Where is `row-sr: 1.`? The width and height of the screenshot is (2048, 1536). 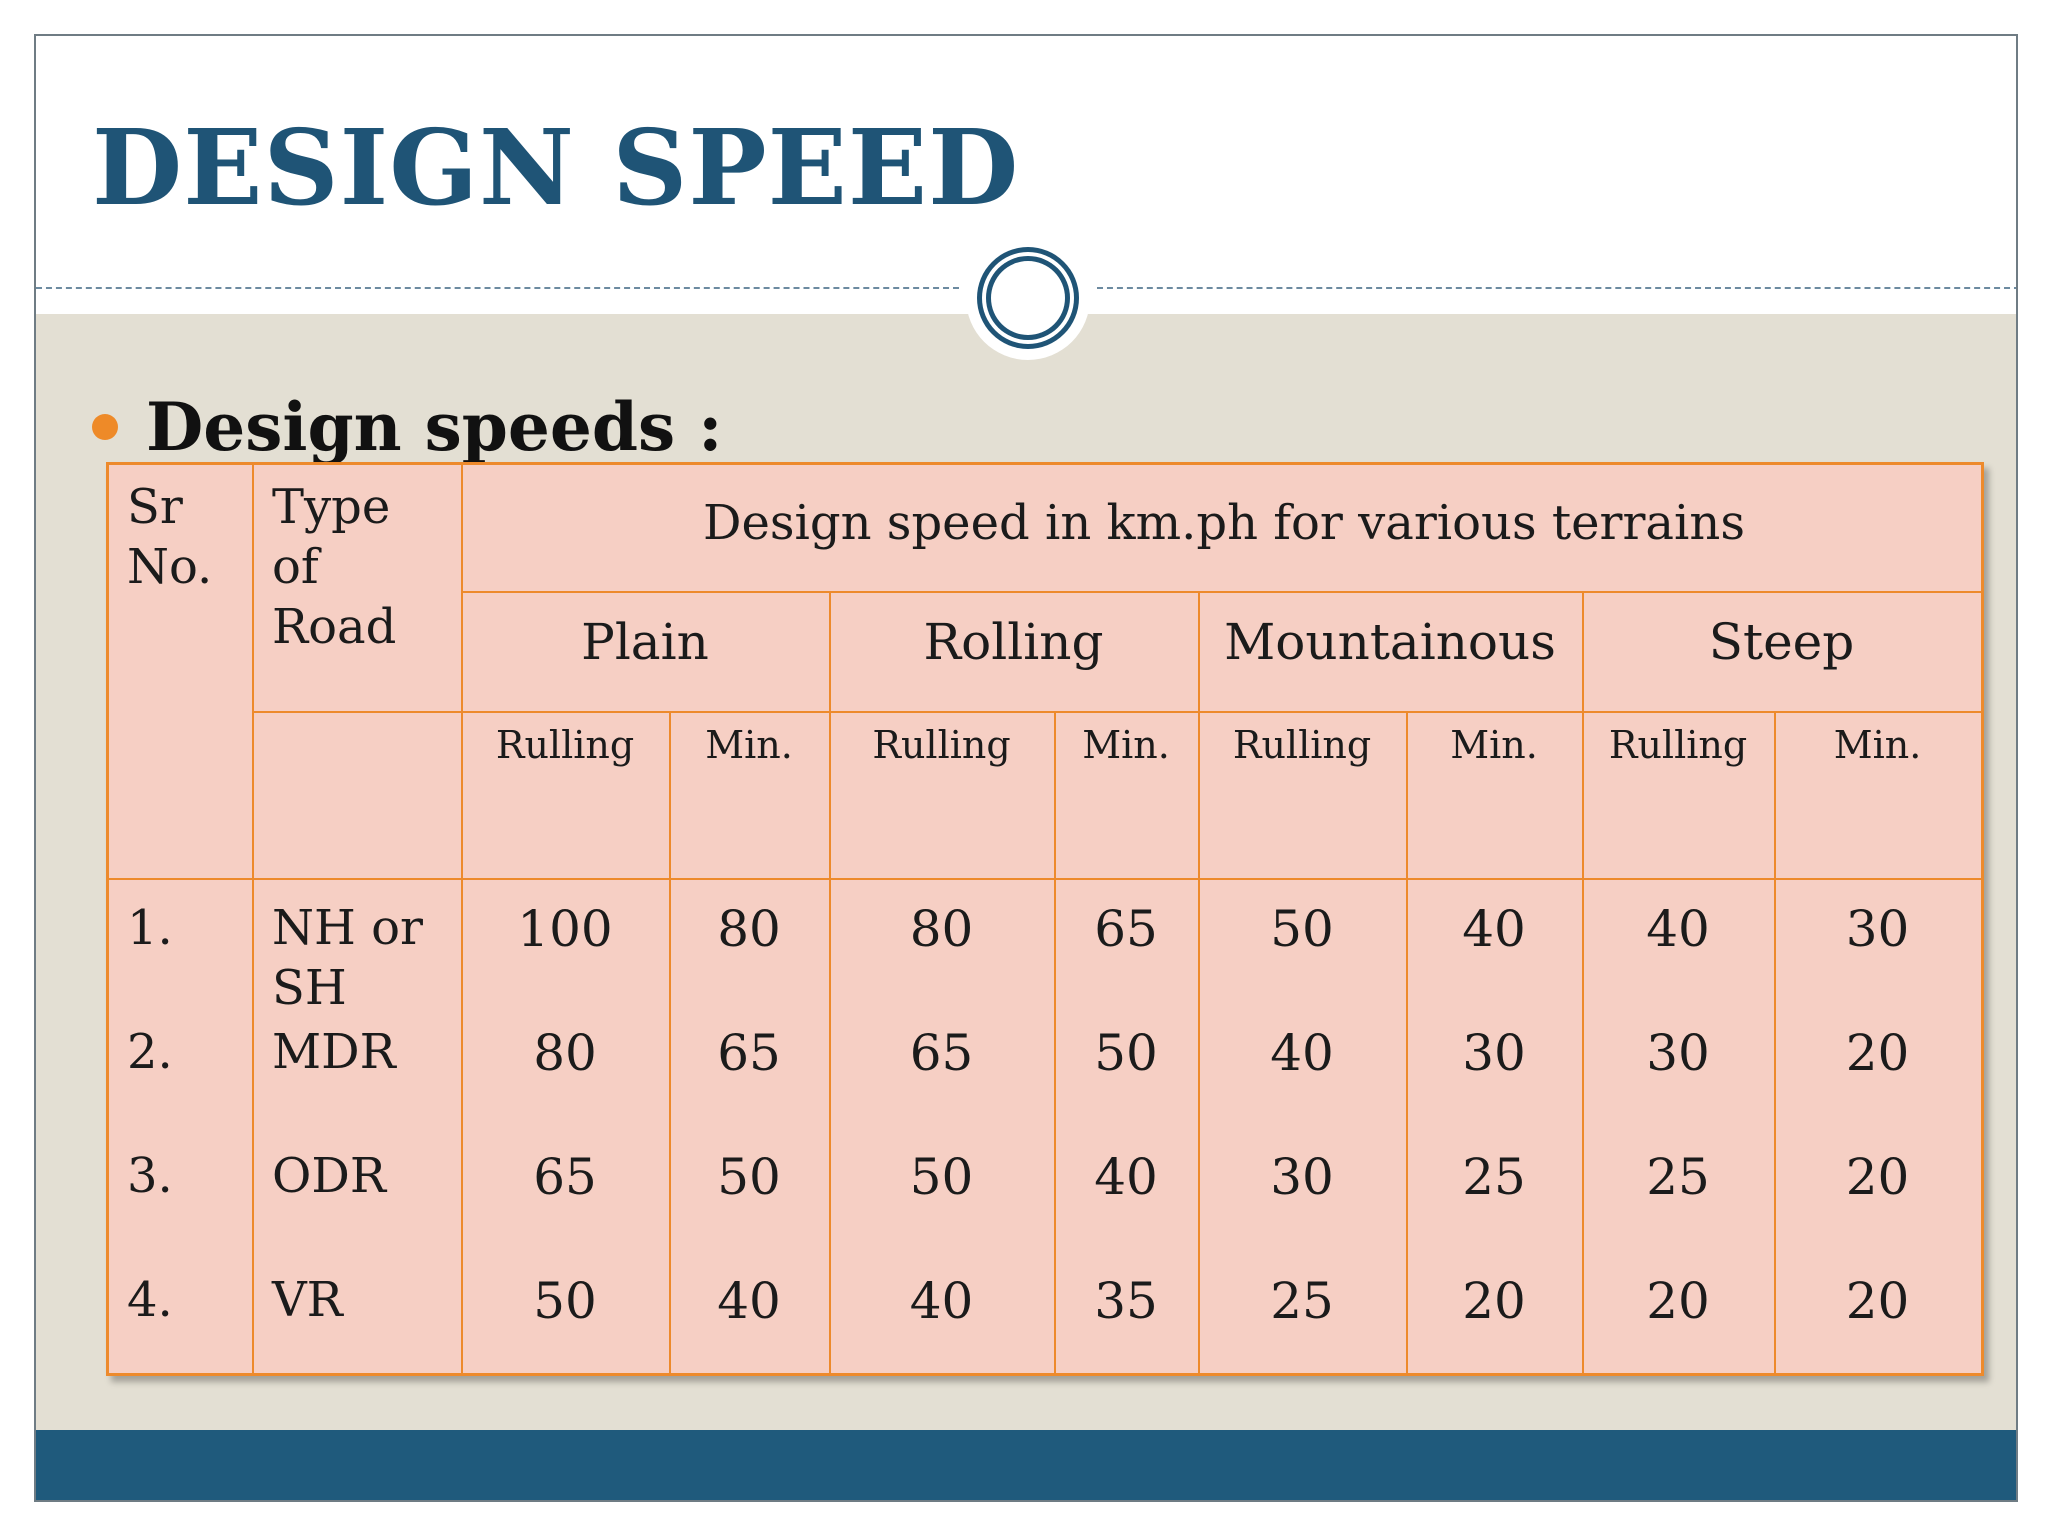 row-sr: 1. is located at coordinates (150, 928).